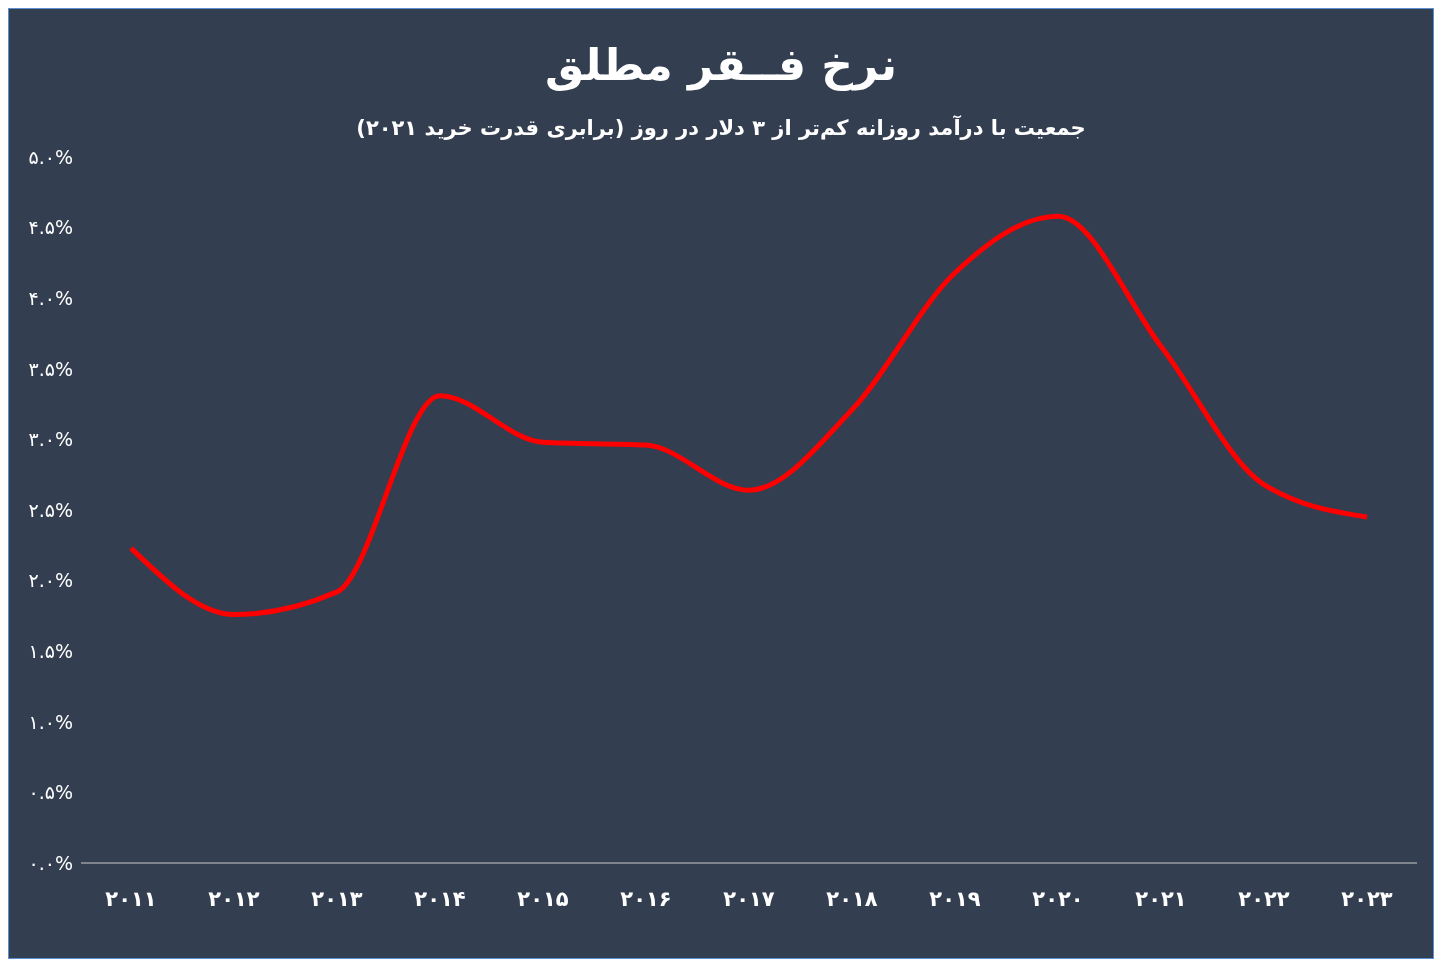 This screenshot has height=967, width=1442. Describe the element at coordinates (50, 721) in the screenshot. I see `y-tick-label: ۱.۰%` at that location.